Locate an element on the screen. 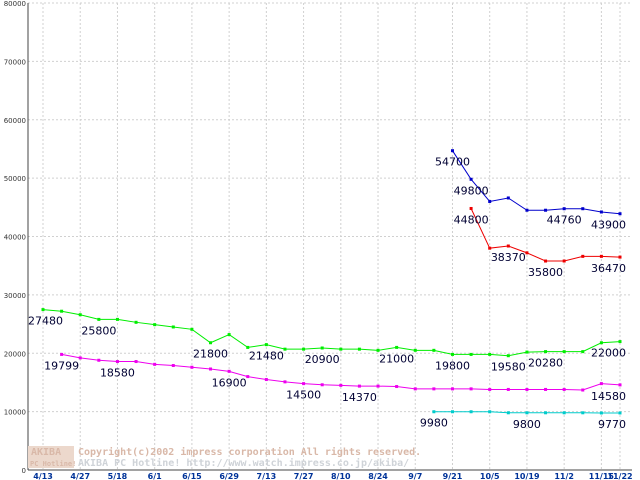 The image size is (640, 480). data-label-s4-3: 36470 is located at coordinates (608, 268).